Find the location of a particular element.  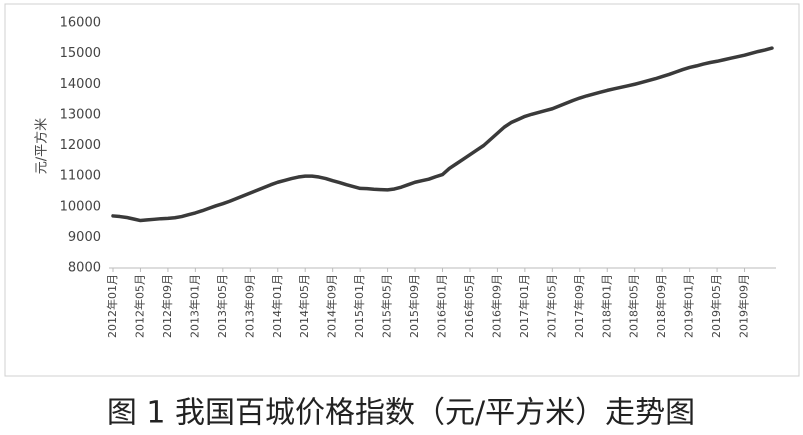

x-tick-label: 2017年05月 is located at coordinates (551, 306).